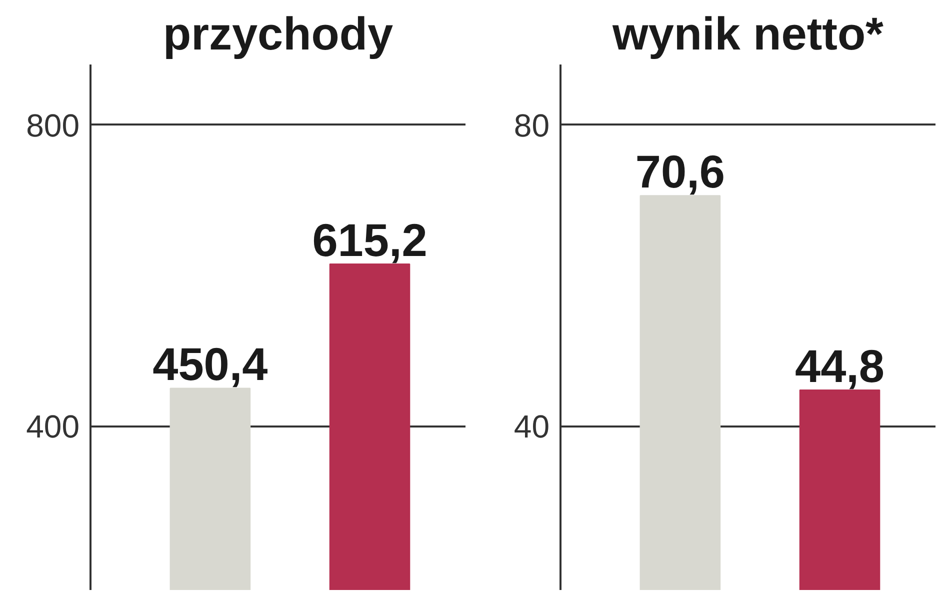 This screenshot has width=948, height=593. I want to click on y-tick-label: 400, so click(53, 426).